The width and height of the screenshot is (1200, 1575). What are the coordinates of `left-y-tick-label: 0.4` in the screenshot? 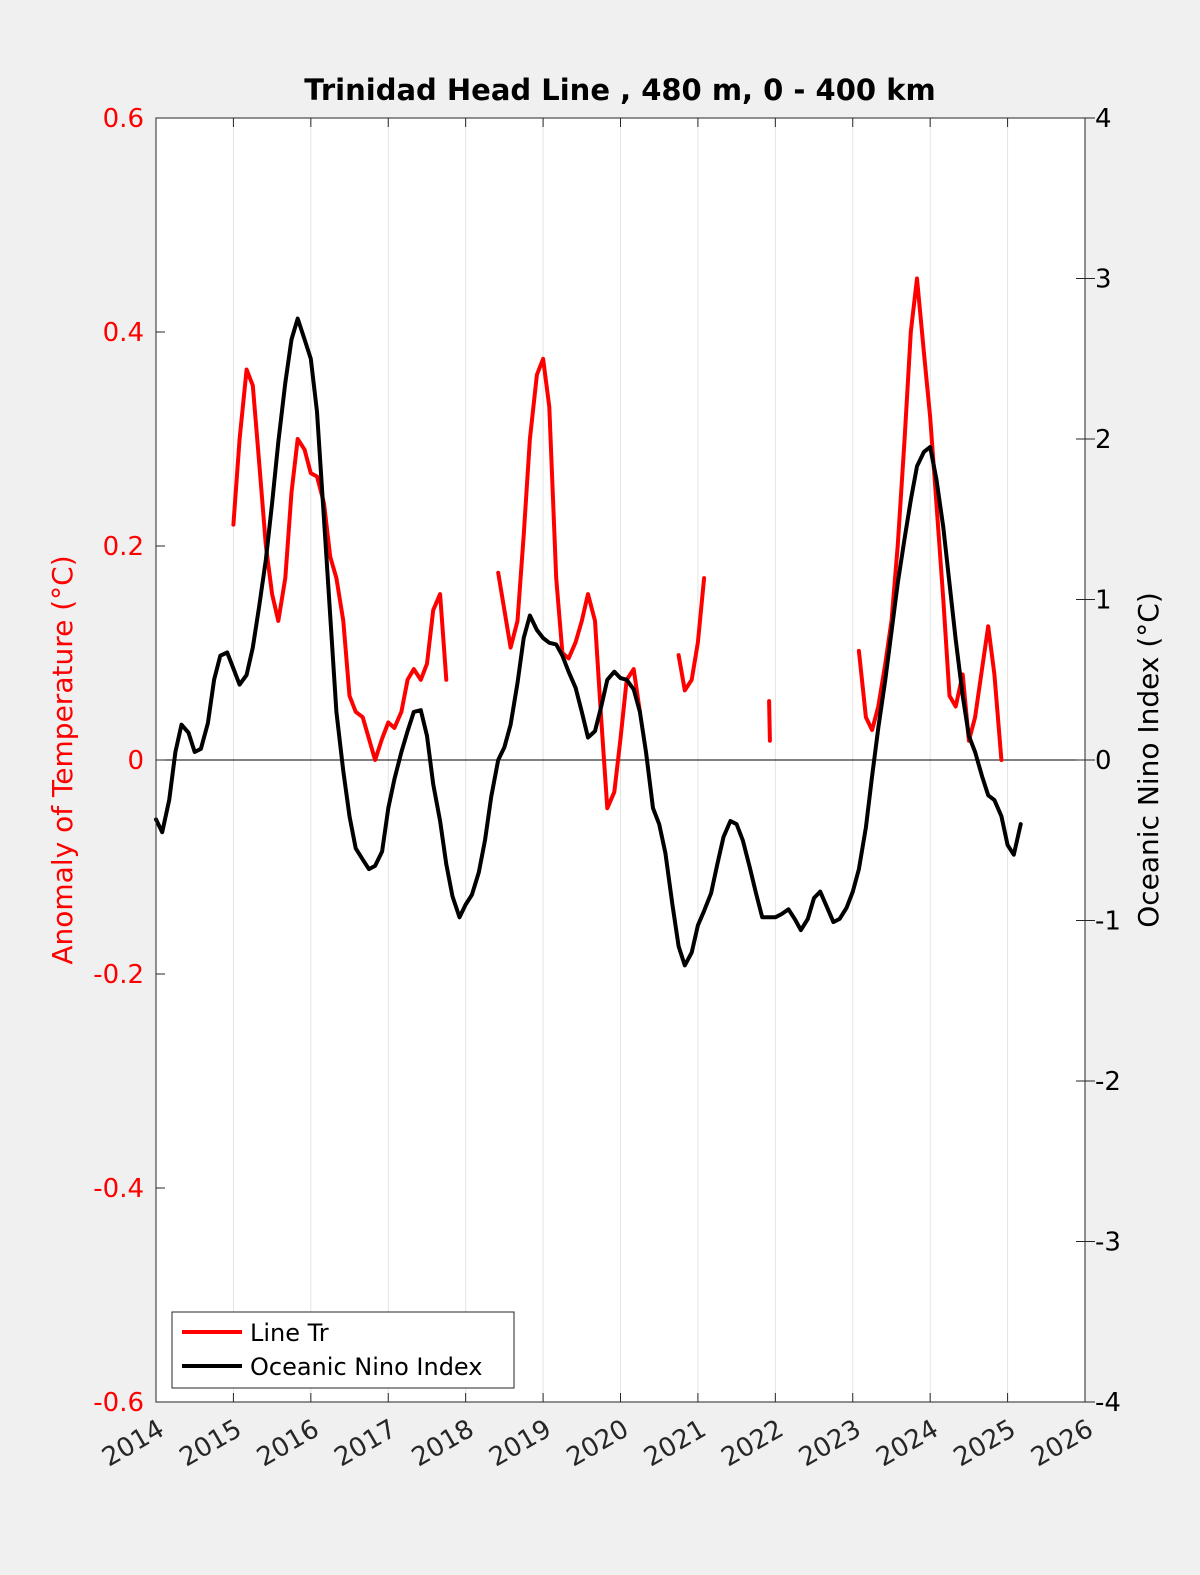 It's located at (123, 333).